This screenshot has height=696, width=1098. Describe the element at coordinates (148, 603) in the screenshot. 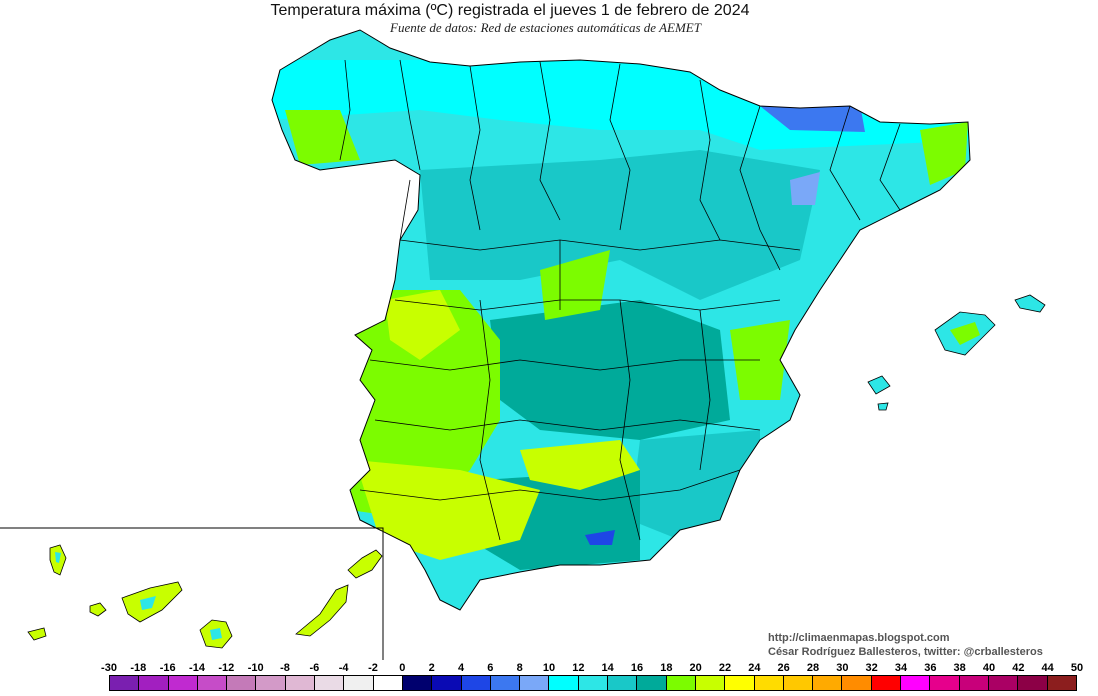

I see `tenerife-cool` at that location.